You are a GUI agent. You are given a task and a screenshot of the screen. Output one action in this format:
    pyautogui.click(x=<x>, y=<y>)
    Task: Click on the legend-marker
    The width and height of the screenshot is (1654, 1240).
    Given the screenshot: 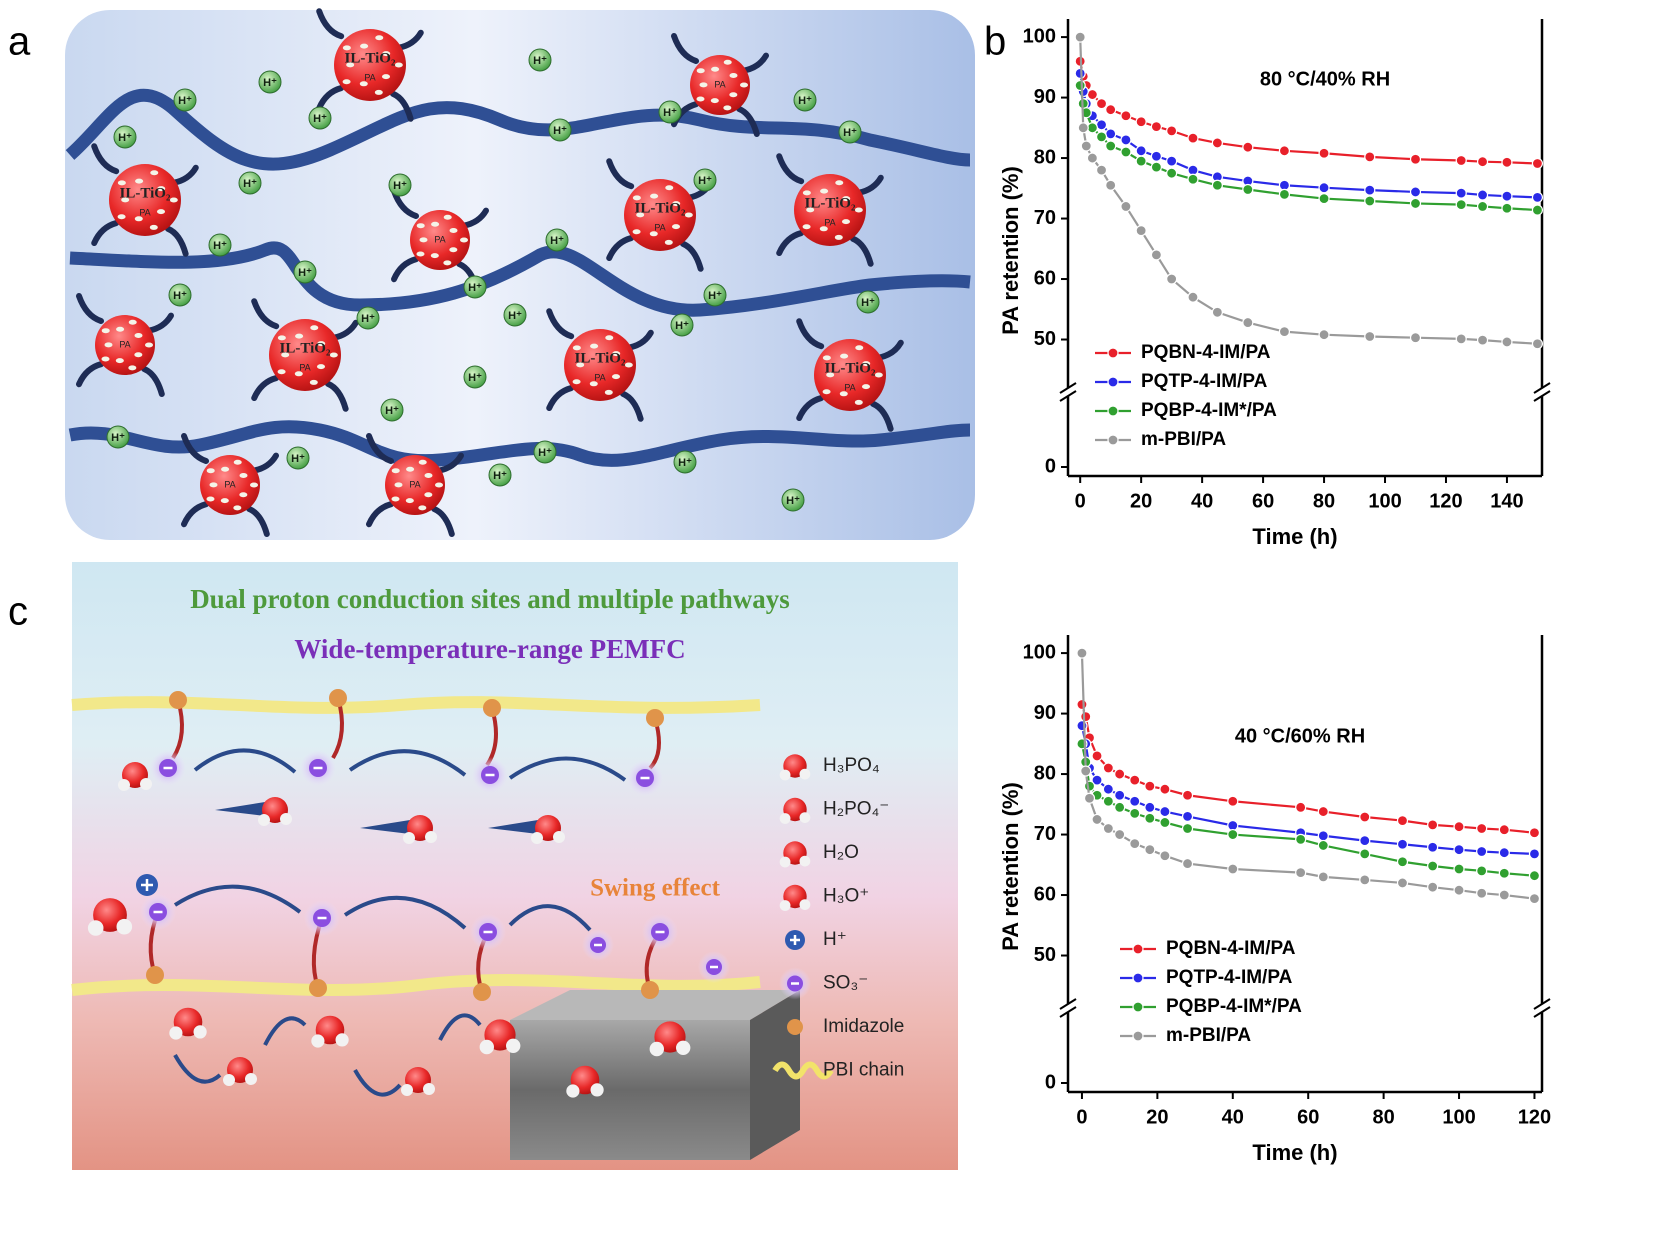 What is the action you would take?
    pyautogui.click(x=1138, y=1036)
    